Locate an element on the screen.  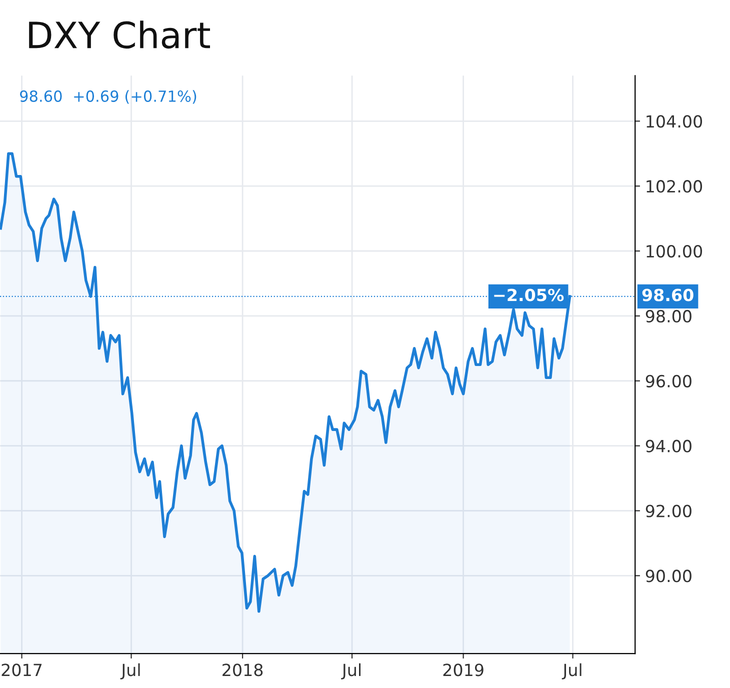
x-tick-label: 2018 is located at coordinates (242, 670).